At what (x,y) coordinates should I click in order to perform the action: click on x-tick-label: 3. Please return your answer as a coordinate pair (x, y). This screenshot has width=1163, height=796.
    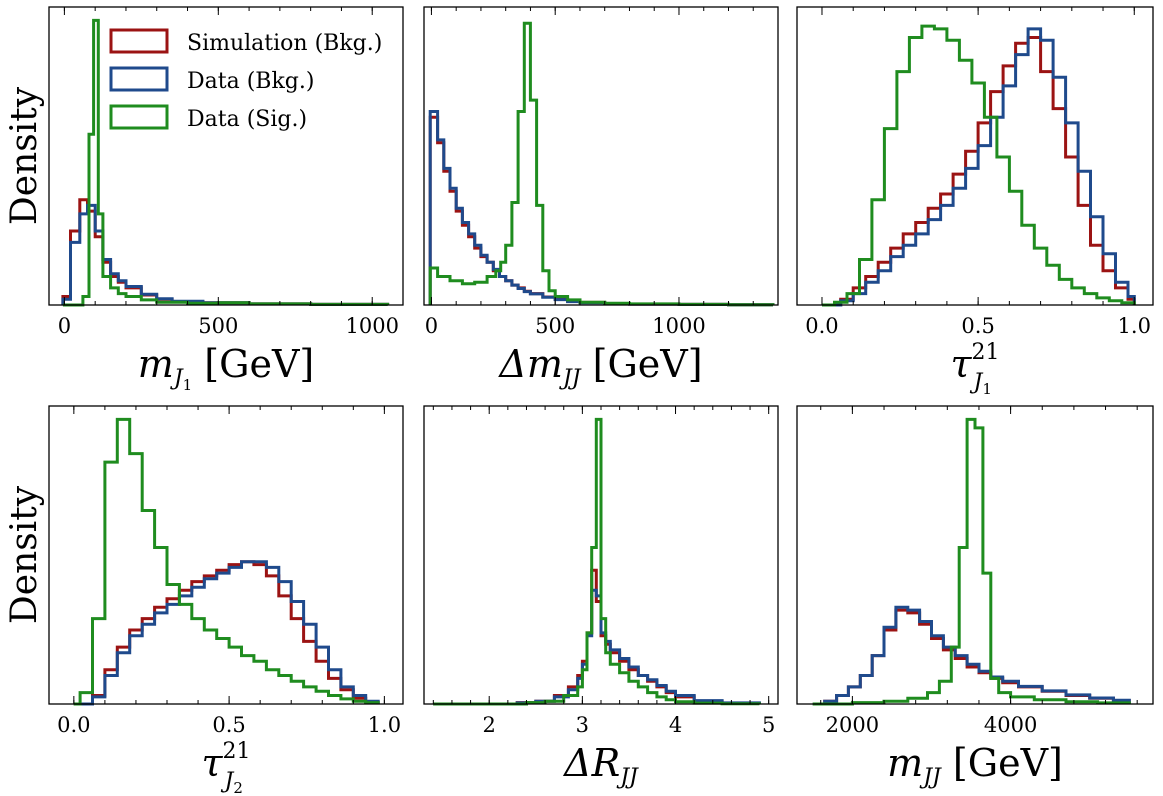
    Looking at the image, I should click on (582, 725).